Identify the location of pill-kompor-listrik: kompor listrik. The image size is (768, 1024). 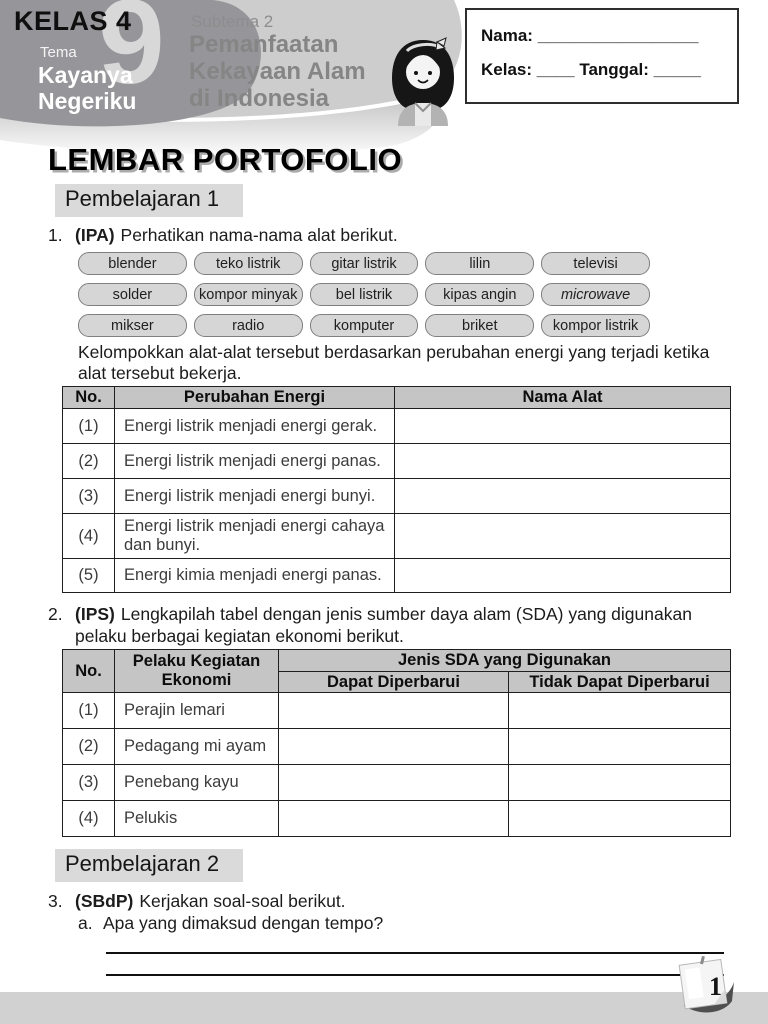
(595, 325).